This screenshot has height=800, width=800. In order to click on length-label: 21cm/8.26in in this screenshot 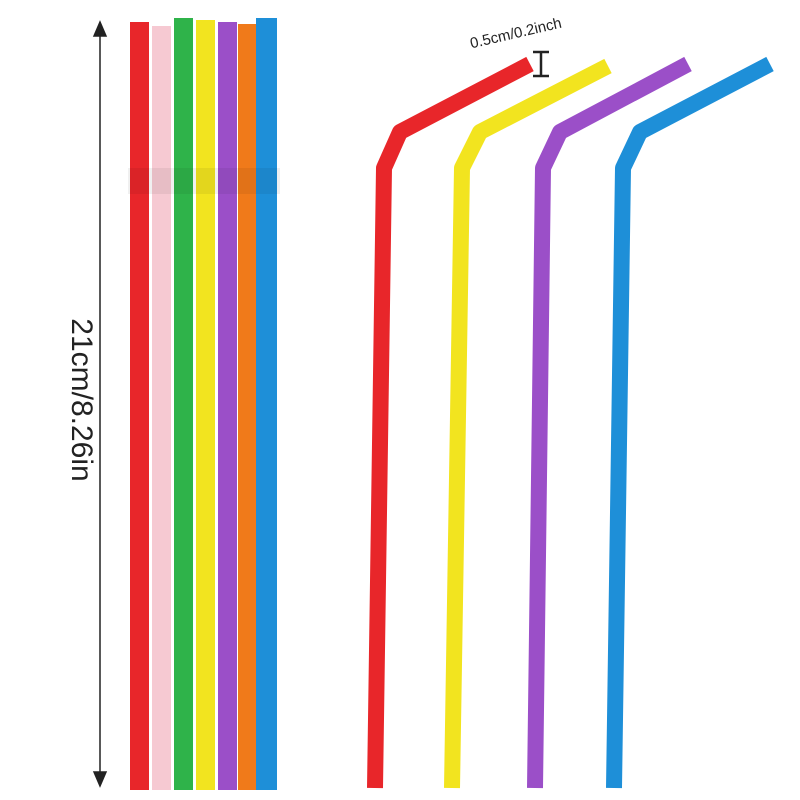, I will do `click(81, 399)`.